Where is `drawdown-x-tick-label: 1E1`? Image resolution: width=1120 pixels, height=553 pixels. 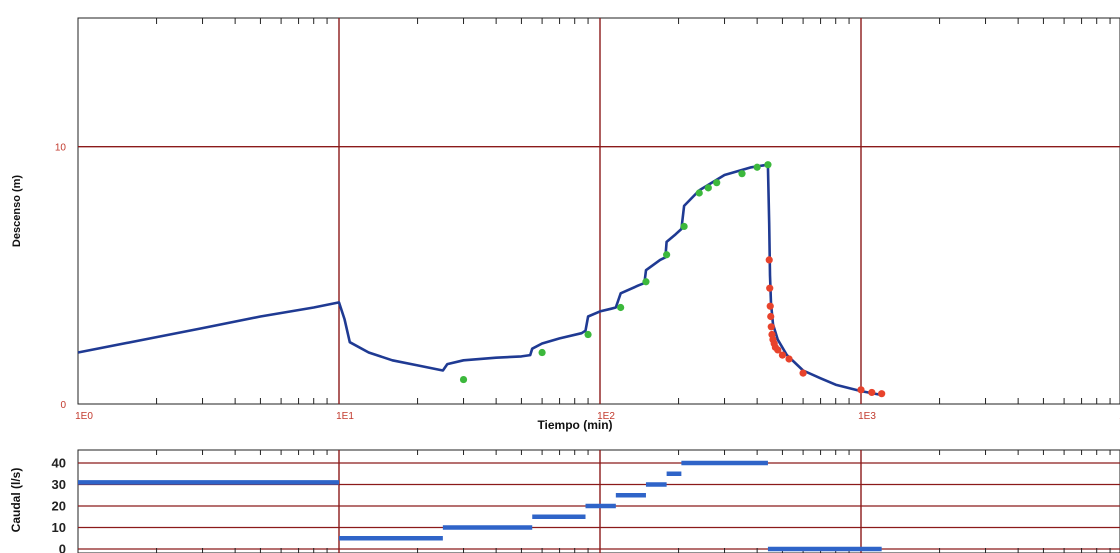
drawdown-x-tick-label: 1E1 is located at coordinates (345, 416).